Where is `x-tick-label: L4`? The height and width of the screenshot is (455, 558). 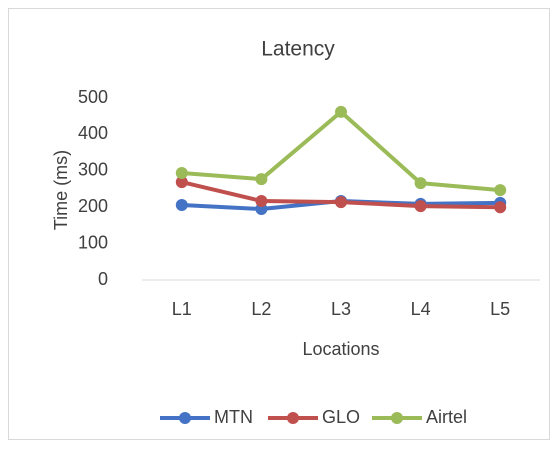
x-tick-label: L4 is located at coordinates (421, 309).